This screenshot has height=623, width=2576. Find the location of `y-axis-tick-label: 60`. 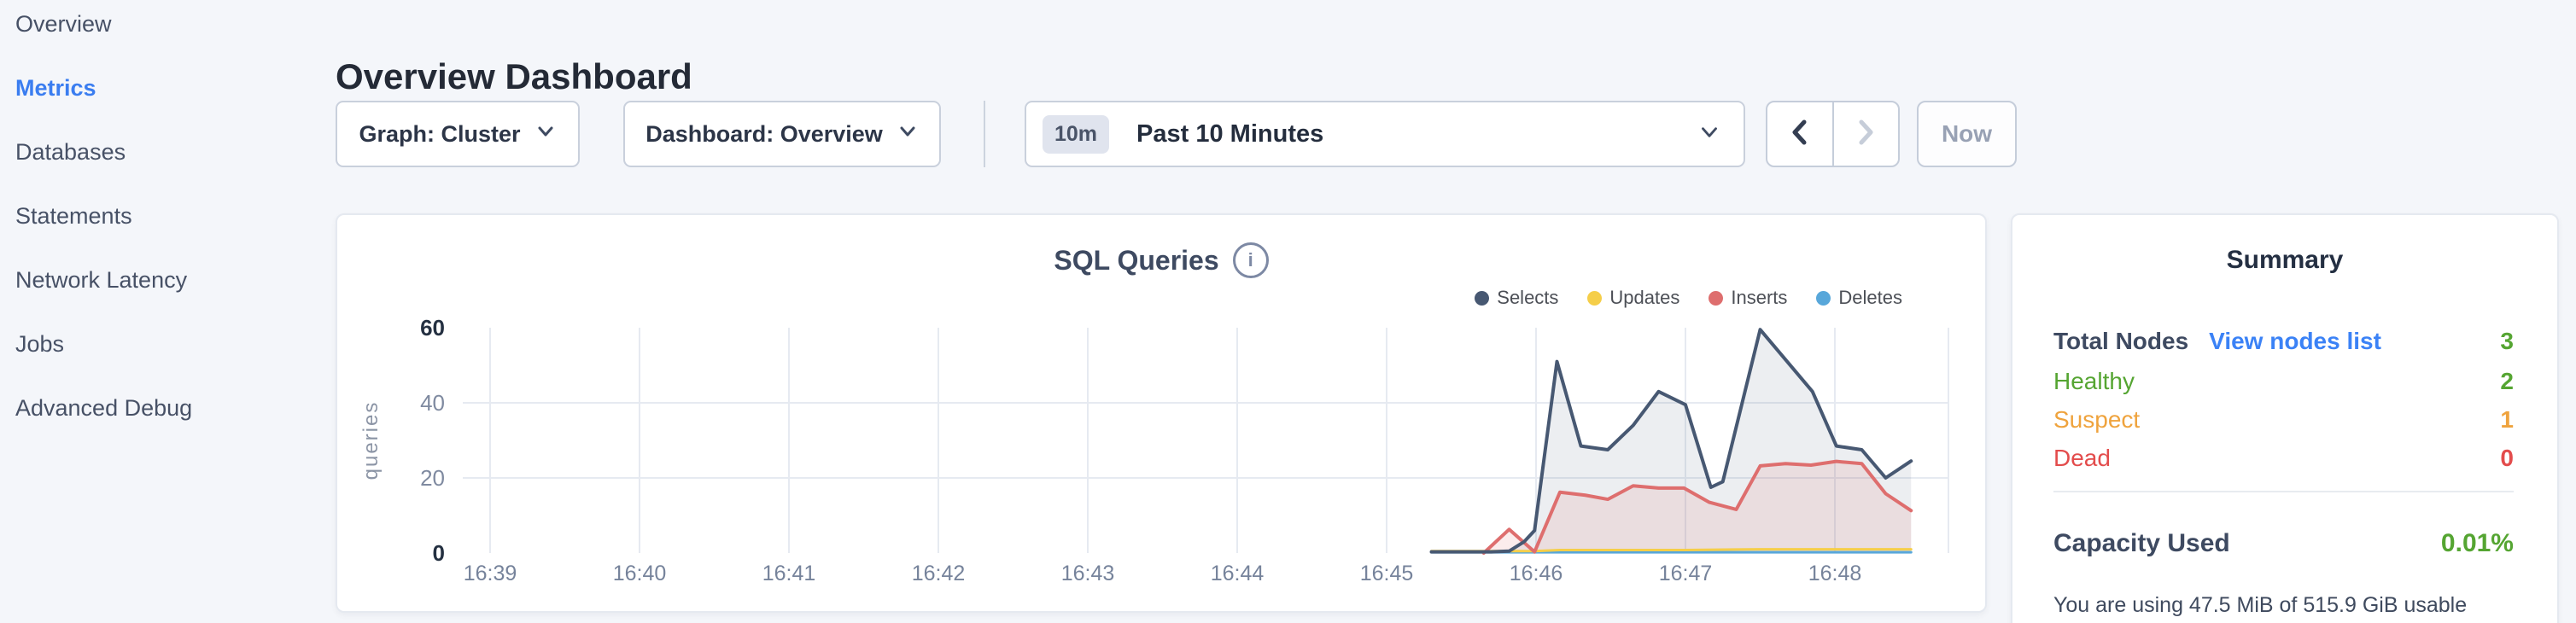

y-axis-tick-label: 60 is located at coordinates (432, 328).